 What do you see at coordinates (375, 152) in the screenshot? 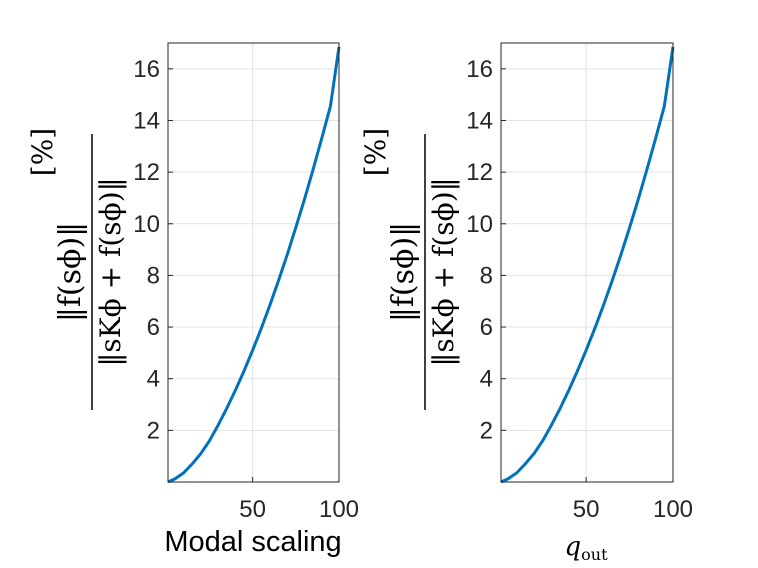
I see `right-ylabel-unit: [%]` at bounding box center [375, 152].